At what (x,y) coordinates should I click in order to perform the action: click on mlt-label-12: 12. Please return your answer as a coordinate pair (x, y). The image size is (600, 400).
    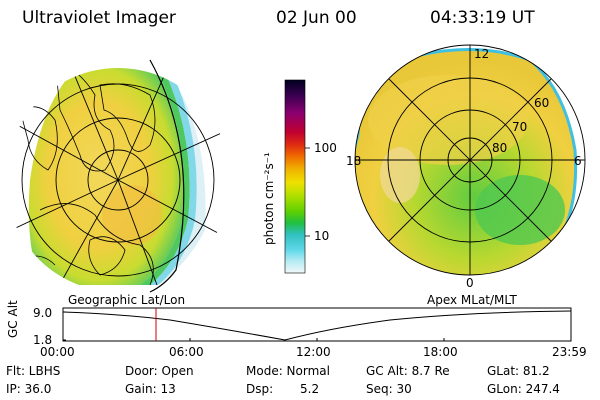
    Looking at the image, I should click on (482, 54).